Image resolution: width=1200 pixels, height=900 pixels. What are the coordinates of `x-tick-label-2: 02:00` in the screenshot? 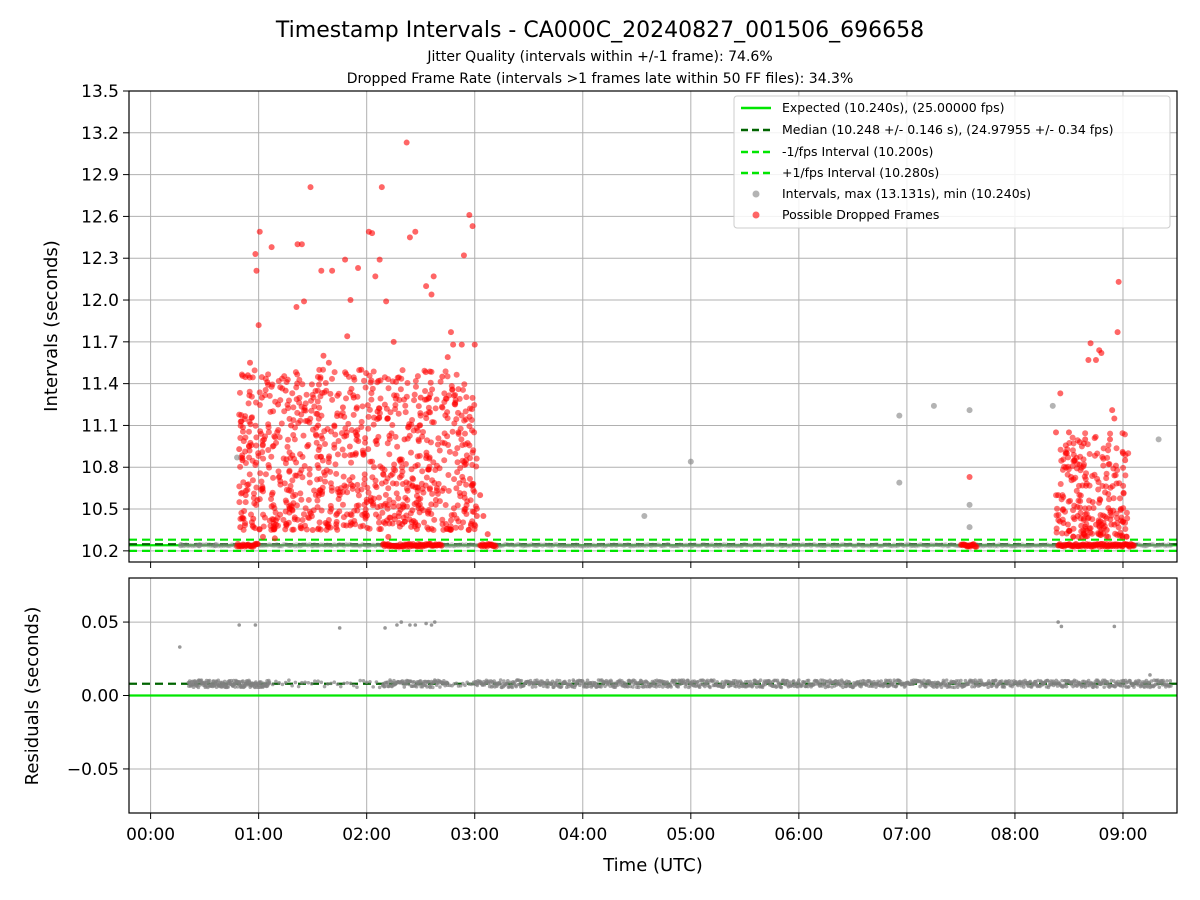 It's located at (366, 835).